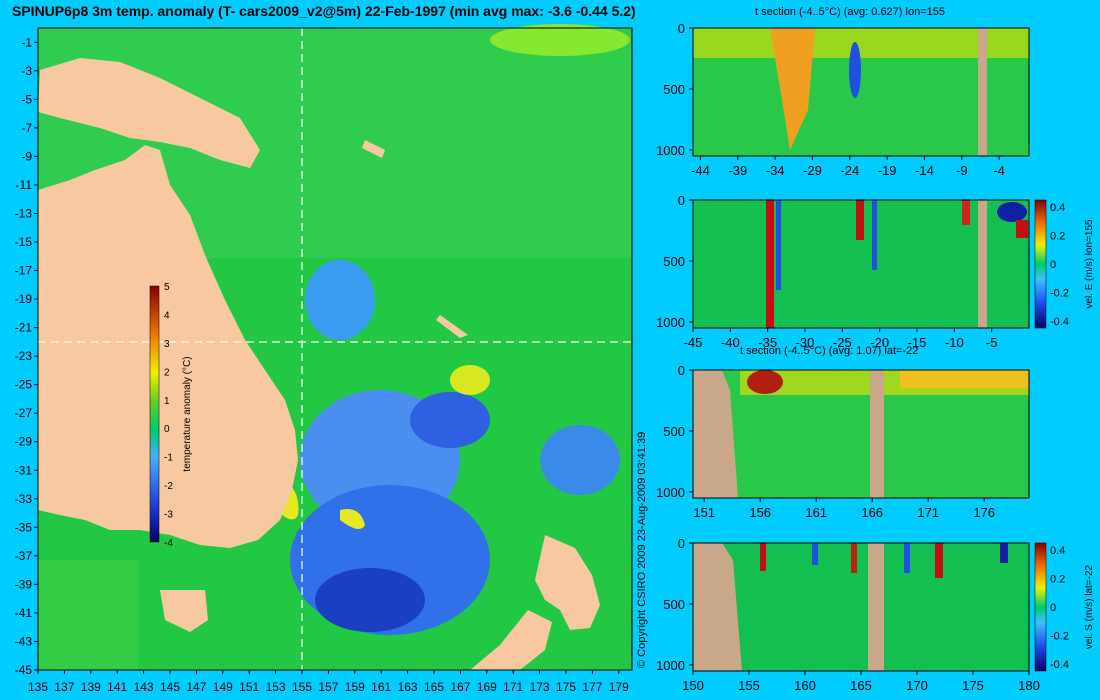  I want to click on map-y-tick-label: -27, so click(24, 413).